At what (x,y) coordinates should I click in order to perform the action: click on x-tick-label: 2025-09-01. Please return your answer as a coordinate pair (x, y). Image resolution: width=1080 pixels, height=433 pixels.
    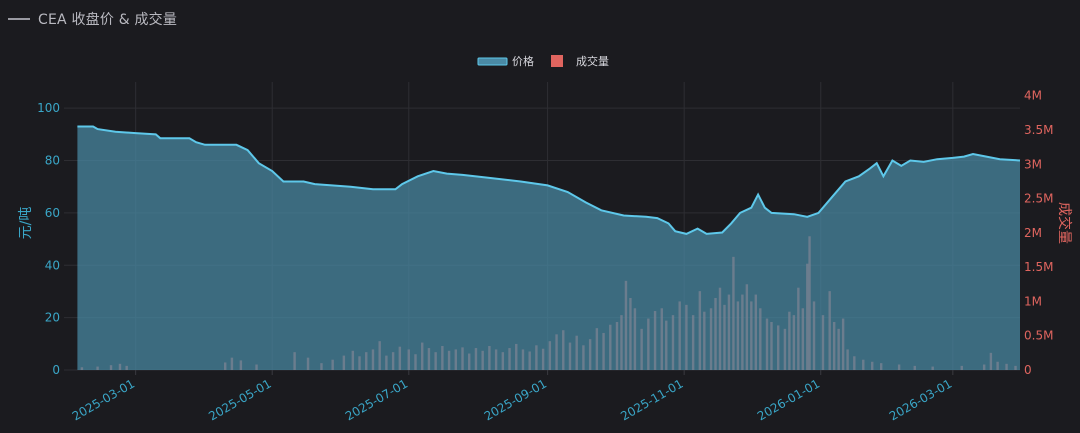
    Looking at the image, I should click on (515, 399).